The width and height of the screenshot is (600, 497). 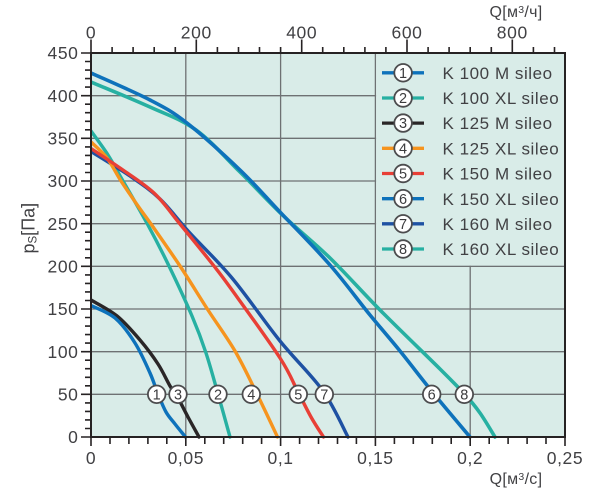 What do you see at coordinates (501, 98) in the screenshot?
I see `svg-text: K 100 XL sileo` at bounding box center [501, 98].